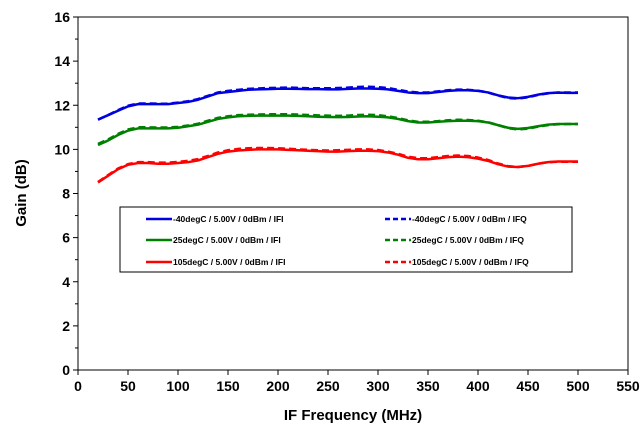 Image resolution: width=643 pixels, height=427 pixels. I want to click on y-tick-label: 2, so click(66, 326).